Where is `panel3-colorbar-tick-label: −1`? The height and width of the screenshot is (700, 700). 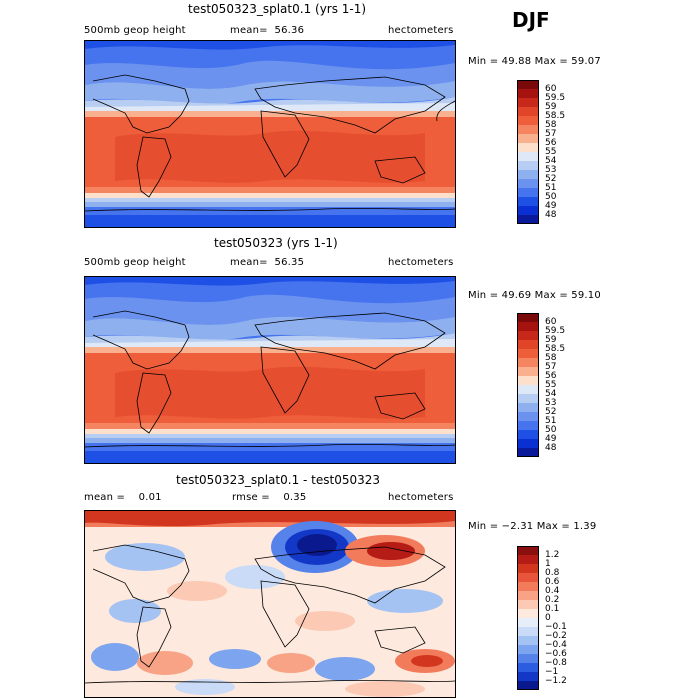 panel3-colorbar-tick-label: −1 is located at coordinates (552, 671).